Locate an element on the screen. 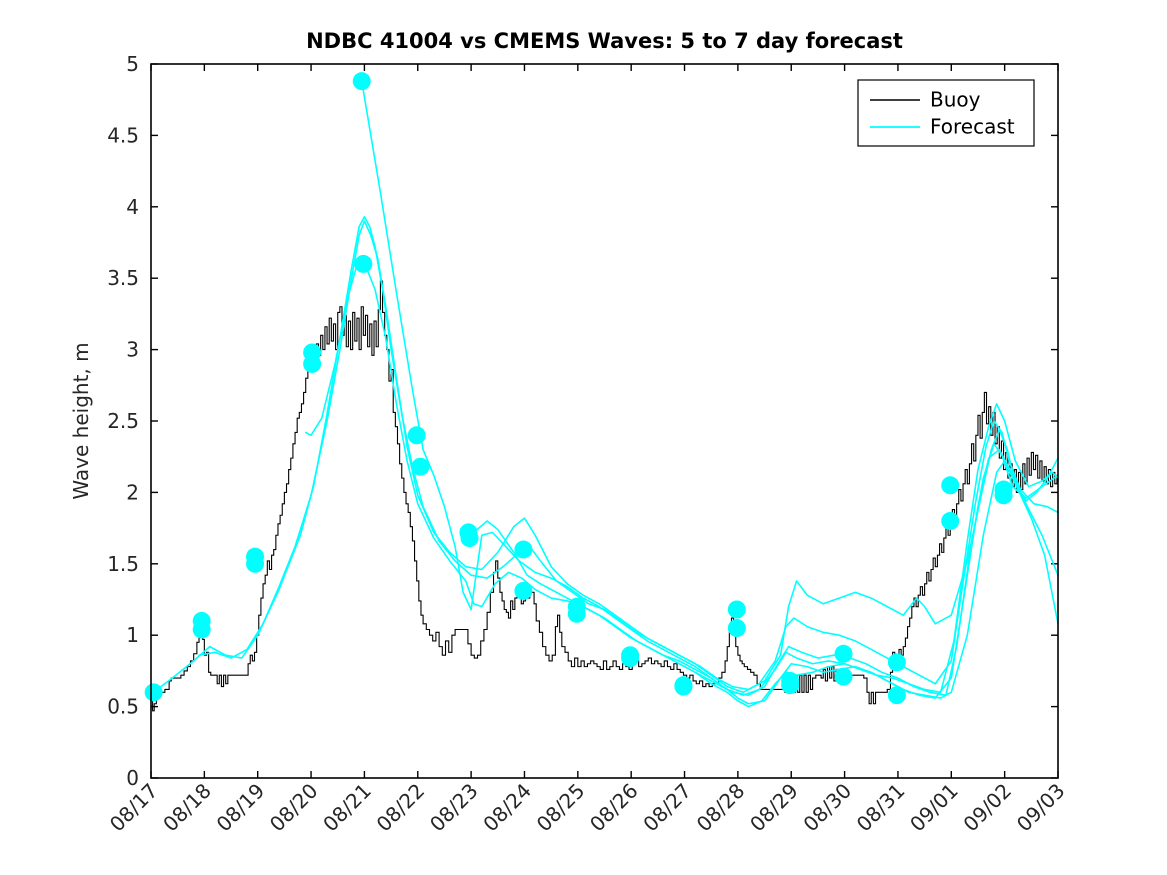 The image size is (1167, 875). y-tick-label: 2.5 is located at coordinates (123, 421).